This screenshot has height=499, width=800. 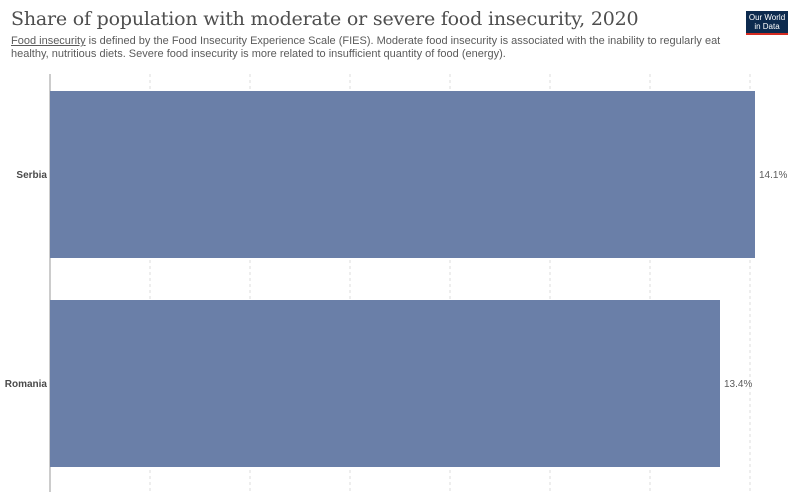 What do you see at coordinates (767, 17) in the screenshot?
I see `logo-line-1: Our World` at bounding box center [767, 17].